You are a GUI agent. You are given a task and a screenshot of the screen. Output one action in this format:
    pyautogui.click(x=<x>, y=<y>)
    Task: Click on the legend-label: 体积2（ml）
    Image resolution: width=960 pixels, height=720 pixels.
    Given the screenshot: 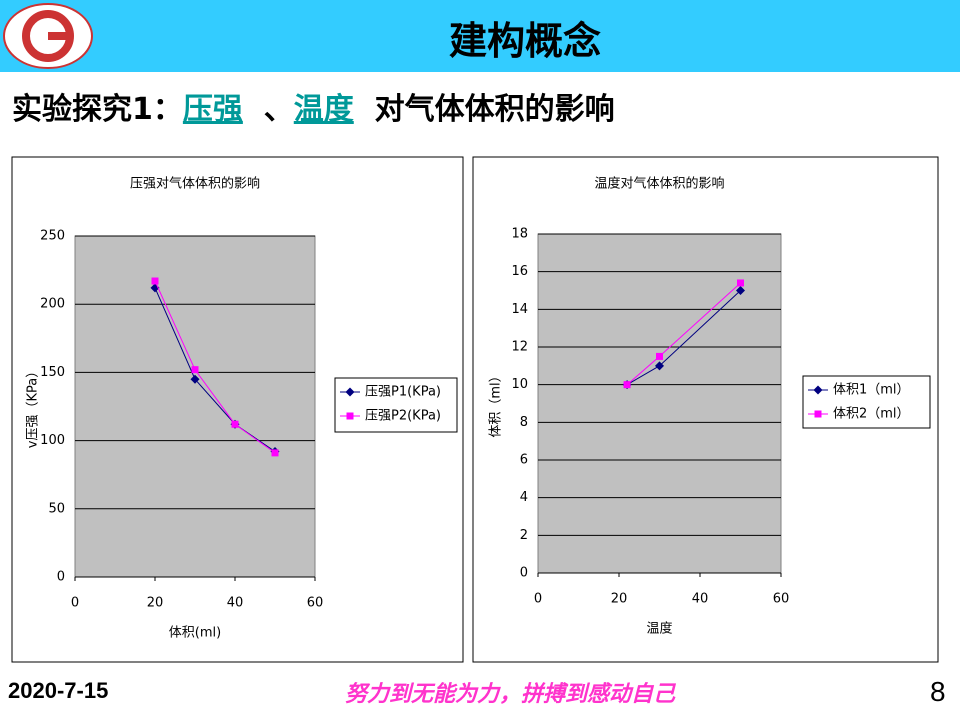 What is the action you would take?
    pyautogui.click(x=871, y=414)
    